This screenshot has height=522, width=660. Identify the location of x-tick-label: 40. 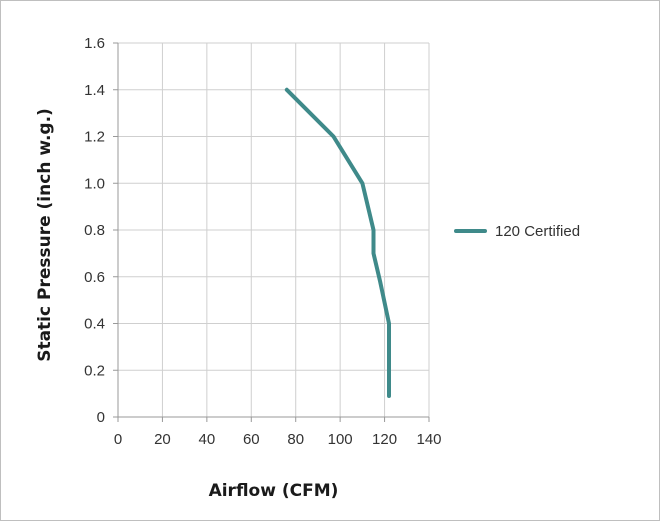
(207, 439).